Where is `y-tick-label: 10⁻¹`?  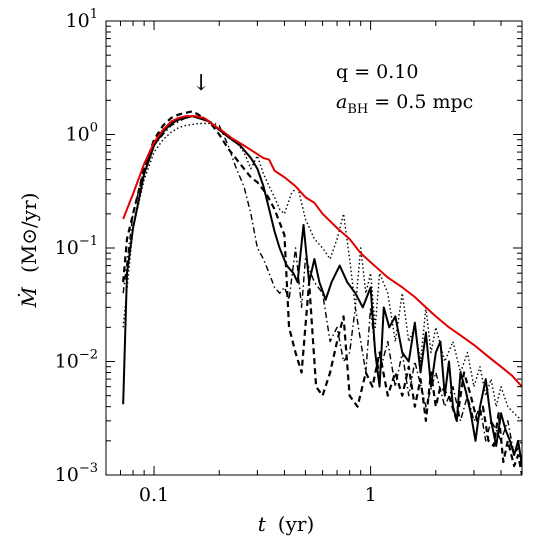
y-tick-label: 10⁻¹ is located at coordinates (76, 246).